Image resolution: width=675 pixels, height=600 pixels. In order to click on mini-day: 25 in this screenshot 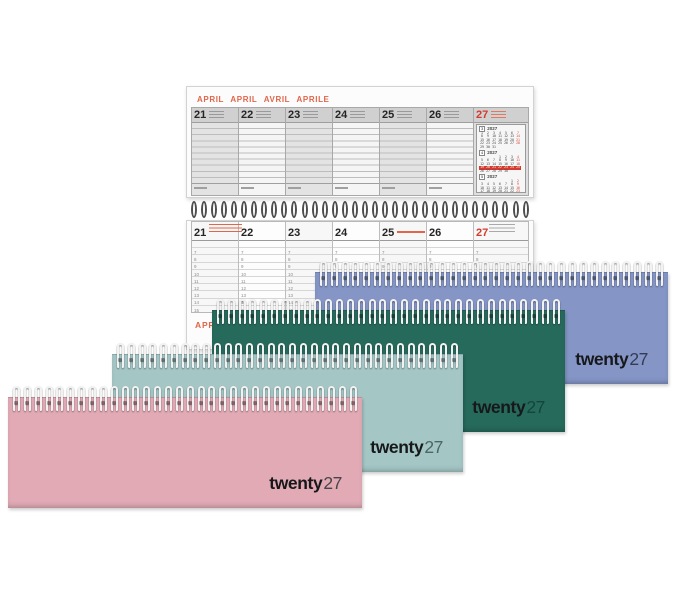, I will do `click(500, 143)`.